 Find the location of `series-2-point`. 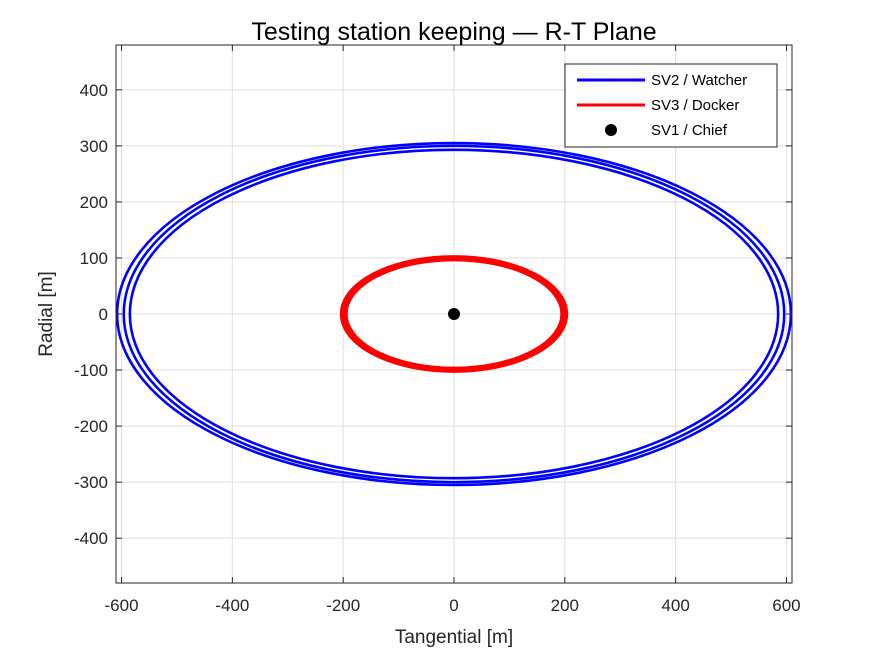

series-2-point is located at coordinates (454, 314).